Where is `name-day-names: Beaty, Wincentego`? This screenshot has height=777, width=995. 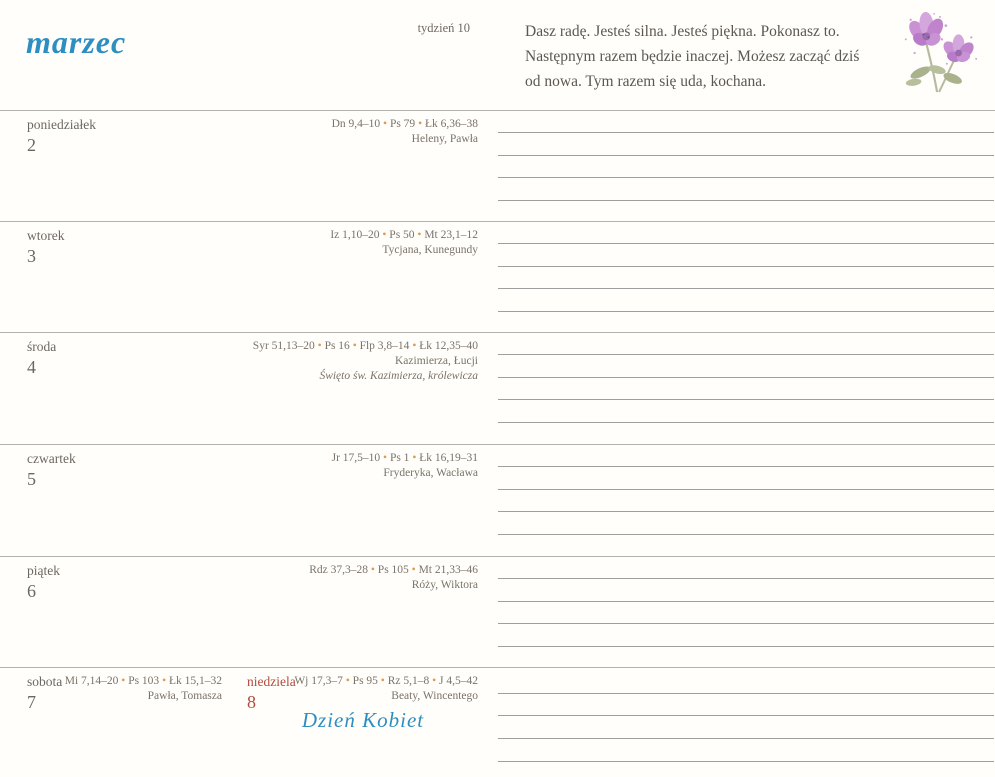 name-day-names: Beaty, Wincentego is located at coordinates (434, 696).